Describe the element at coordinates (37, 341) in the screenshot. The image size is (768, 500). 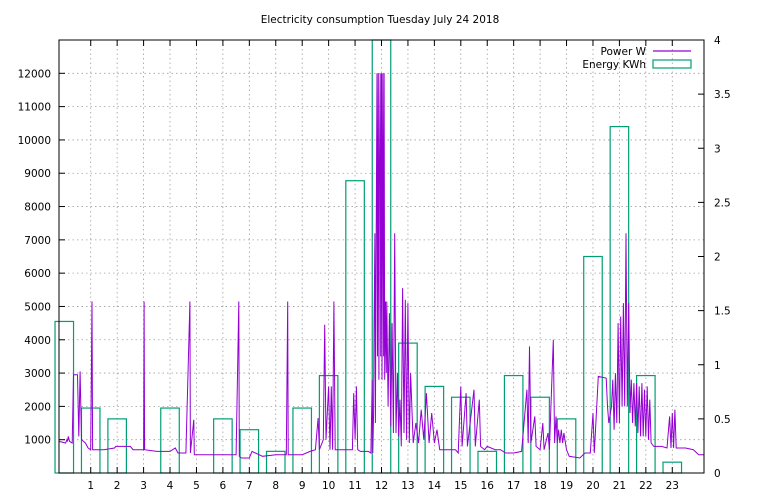
I see `y-left-tick-label: 4000` at that location.